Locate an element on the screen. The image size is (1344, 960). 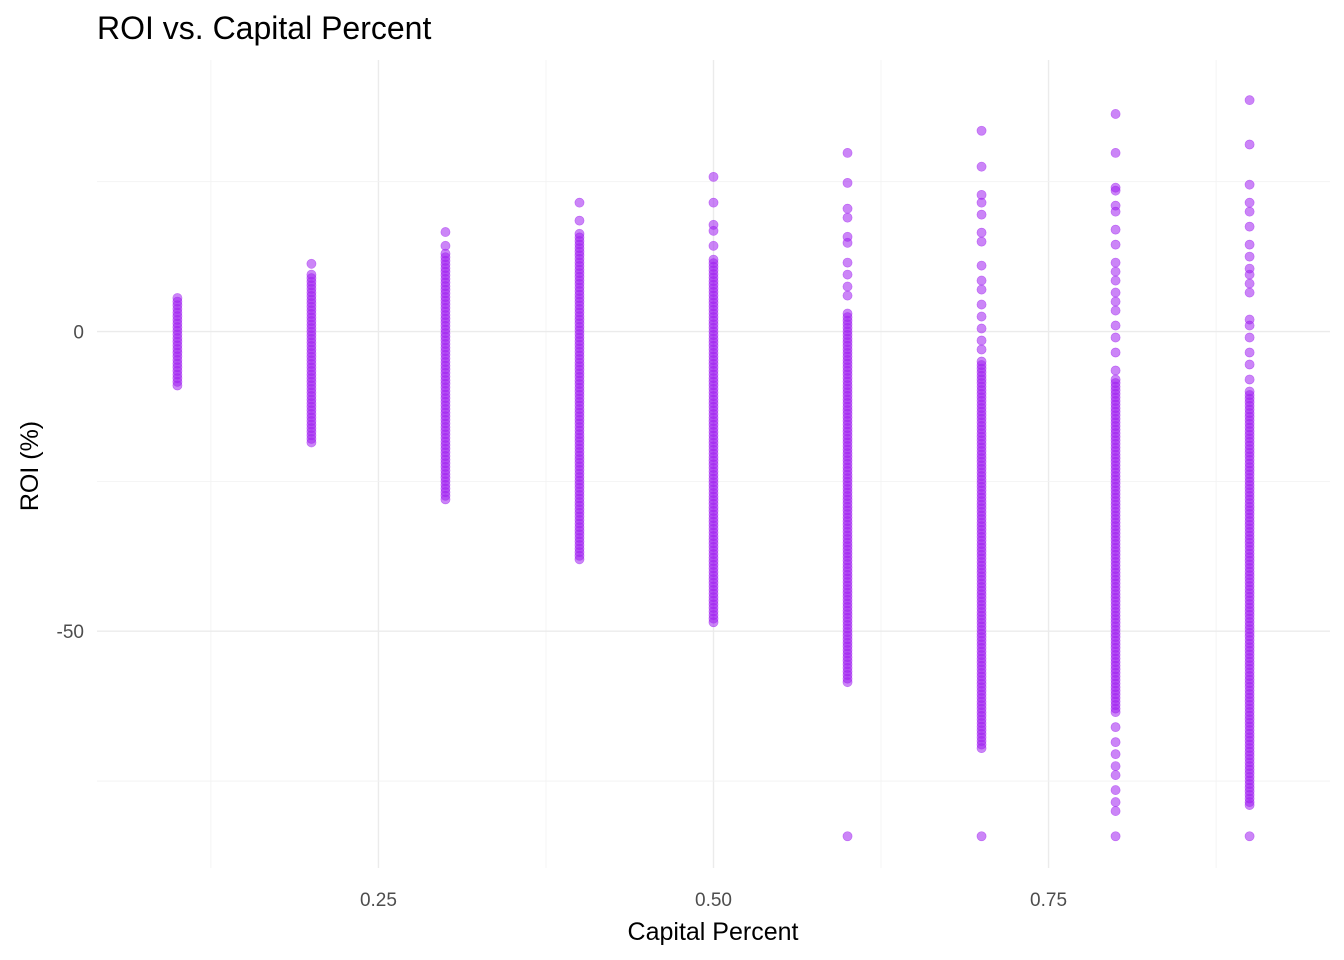
y-tick-label: -50 is located at coordinates (70, 632).